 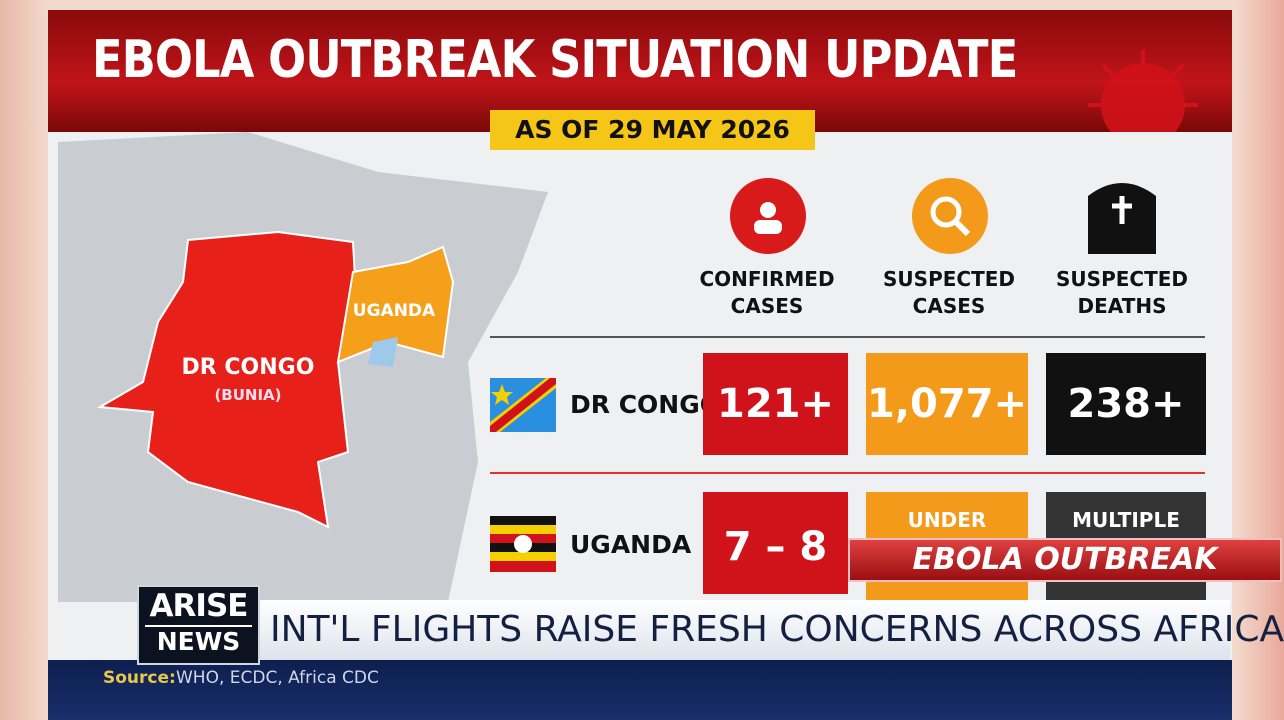 What do you see at coordinates (199, 606) in the screenshot?
I see `logo-text: ARISE` at bounding box center [199, 606].